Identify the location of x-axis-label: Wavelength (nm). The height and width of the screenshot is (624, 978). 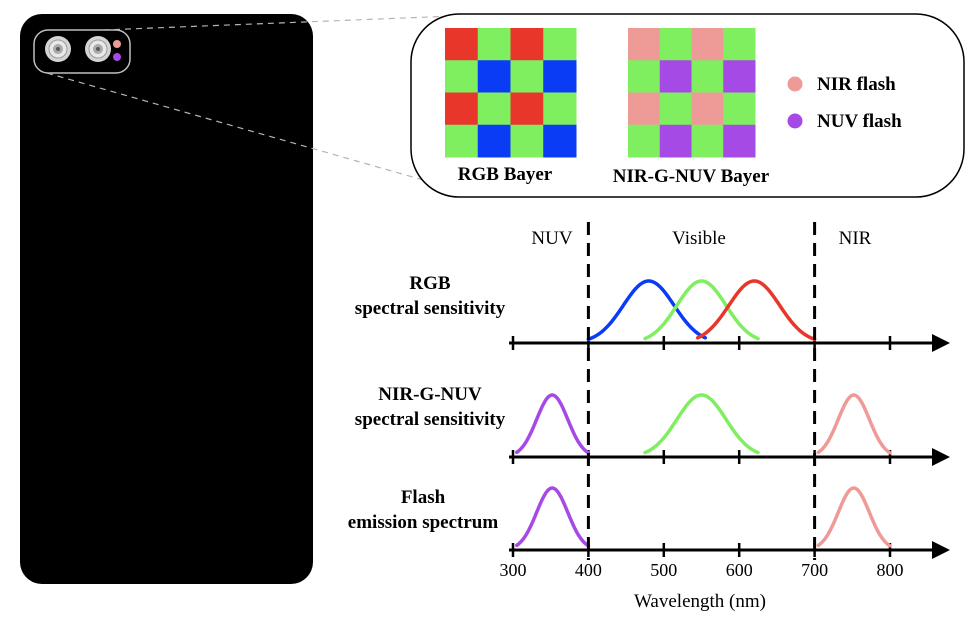
(700, 601).